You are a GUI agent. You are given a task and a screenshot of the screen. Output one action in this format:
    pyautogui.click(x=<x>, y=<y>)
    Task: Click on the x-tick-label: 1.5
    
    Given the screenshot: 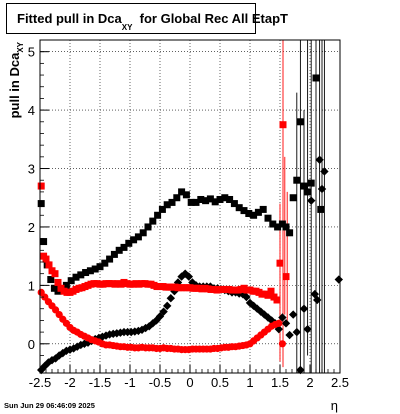 What is the action you would take?
    pyautogui.click(x=280, y=382)
    